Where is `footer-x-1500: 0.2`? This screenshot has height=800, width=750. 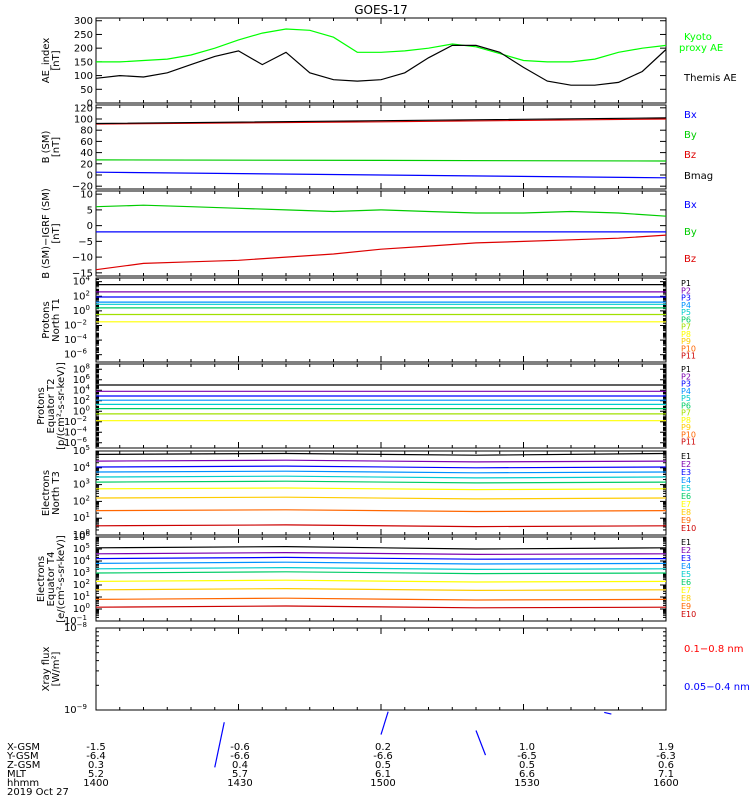
footer-x-1500: 0.2 is located at coordinates (383, 747).